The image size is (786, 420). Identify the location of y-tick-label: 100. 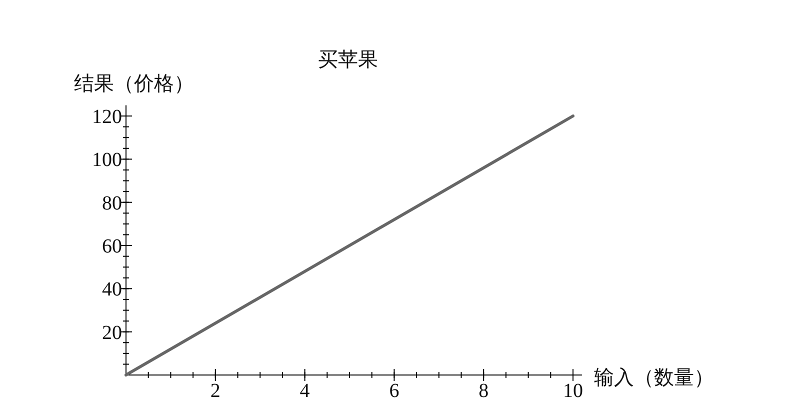
(107, 160).